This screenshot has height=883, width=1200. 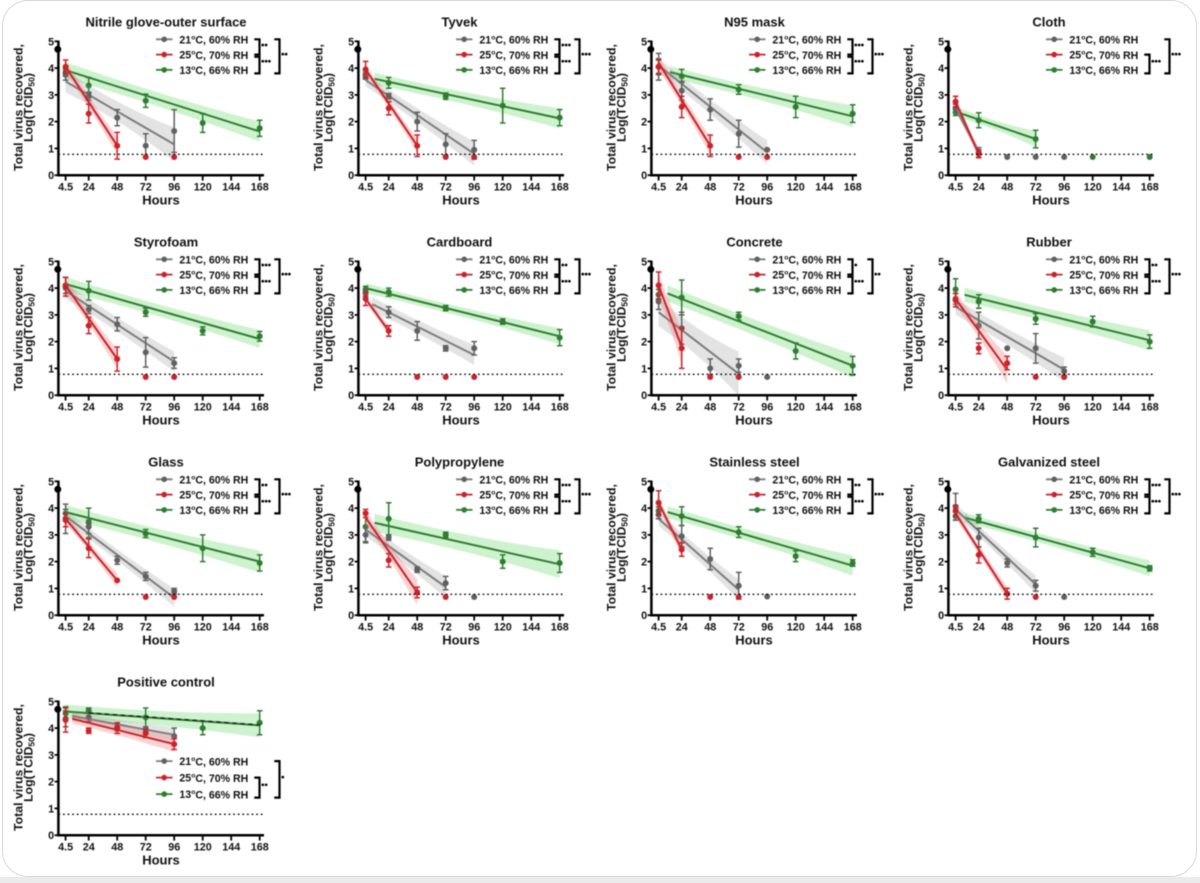 I want to click on svg-text: Styrofoam, so click(x=165, y=242).